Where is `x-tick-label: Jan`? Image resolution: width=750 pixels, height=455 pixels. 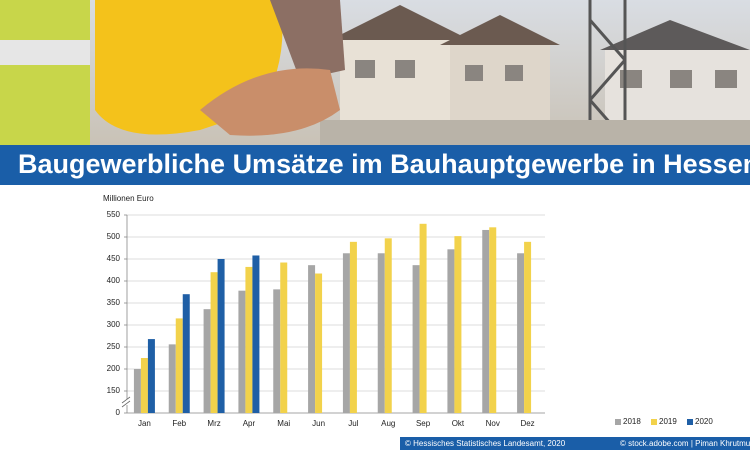 x-tick-label: Jan is located at coordinates (144, 423).